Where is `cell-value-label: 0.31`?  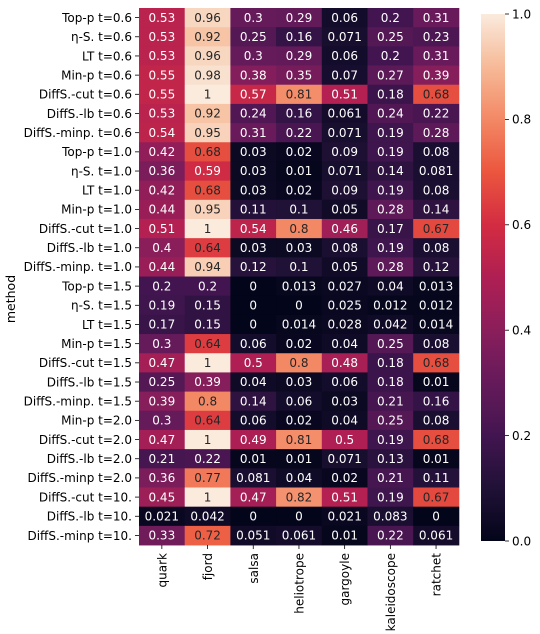
cell-value-label: 0.31 is located at coordinates (253, 133).